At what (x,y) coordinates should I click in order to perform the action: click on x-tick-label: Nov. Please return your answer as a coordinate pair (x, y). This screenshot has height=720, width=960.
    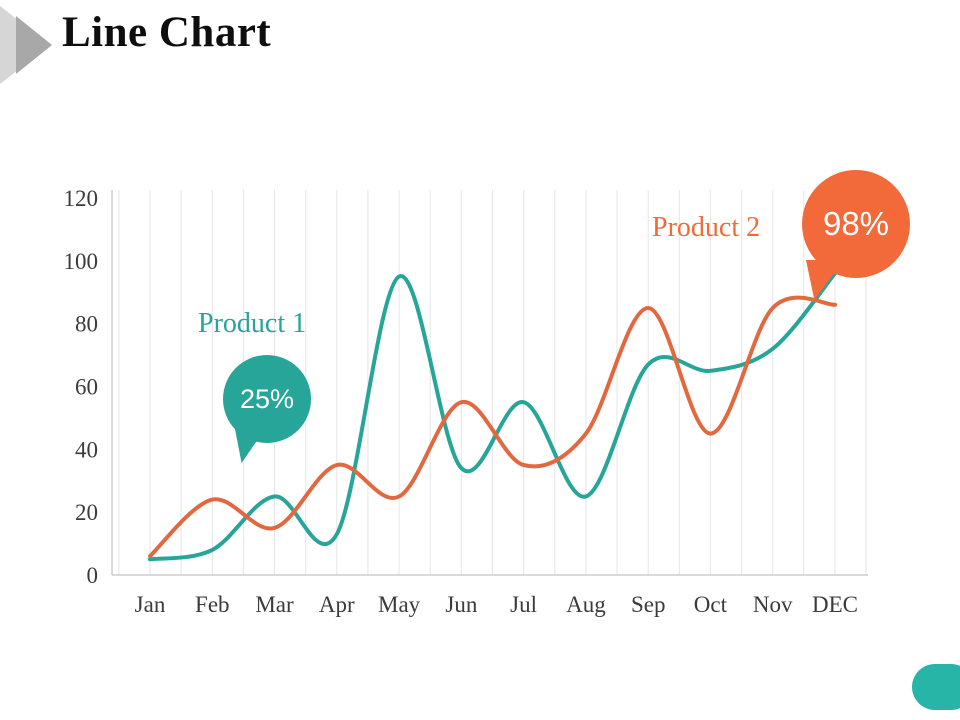
    Looking at the image, I should click on (773, 604).